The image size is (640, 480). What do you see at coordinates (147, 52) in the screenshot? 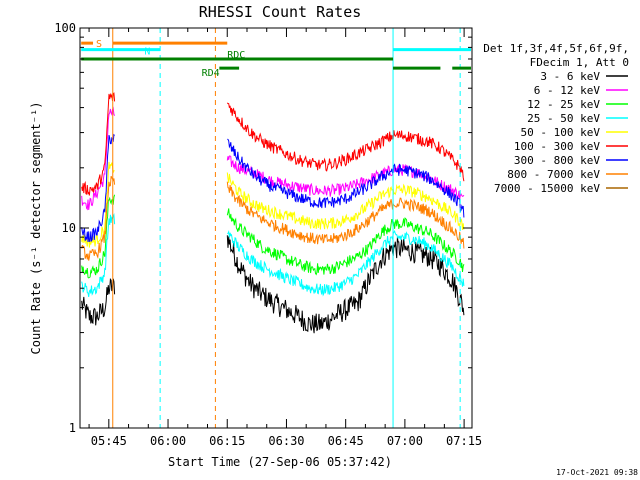
I see `flag-label-n: N` at bounding box center [147, 52].